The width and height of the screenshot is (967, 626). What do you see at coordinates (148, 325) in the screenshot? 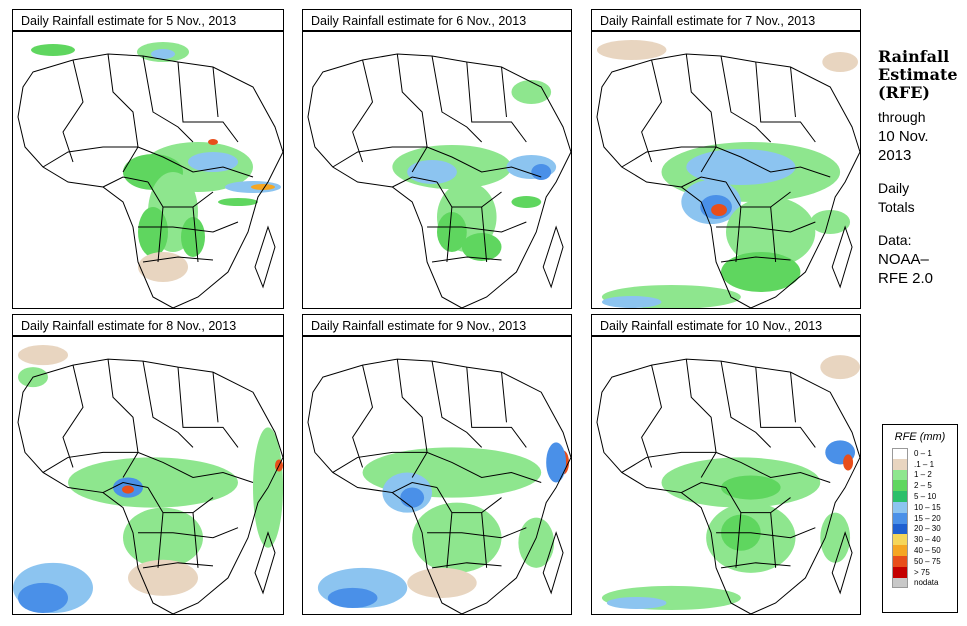
I see `panel-title: Daily Rainfall estimate for 8 Nov., 2013` at bounding box center [148, 325].